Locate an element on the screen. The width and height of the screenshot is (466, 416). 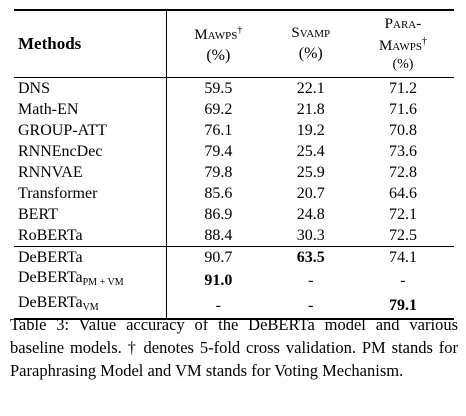
table-row: GROUP-ATT 76.1 19.2 70.8 is located at coordinates (234, 130).